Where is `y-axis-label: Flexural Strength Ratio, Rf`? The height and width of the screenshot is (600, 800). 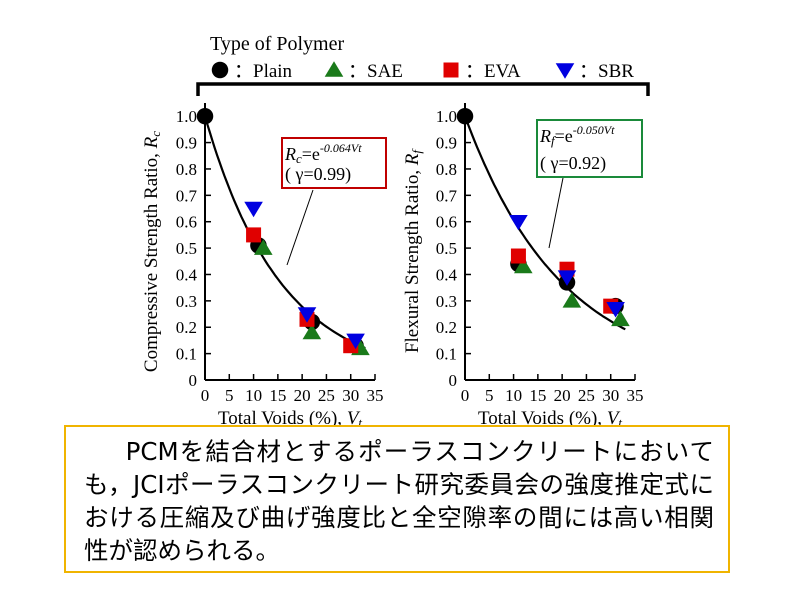
y-axis-label: Flexural Strength Ratio, Rf is located at coordinates (413, 250).